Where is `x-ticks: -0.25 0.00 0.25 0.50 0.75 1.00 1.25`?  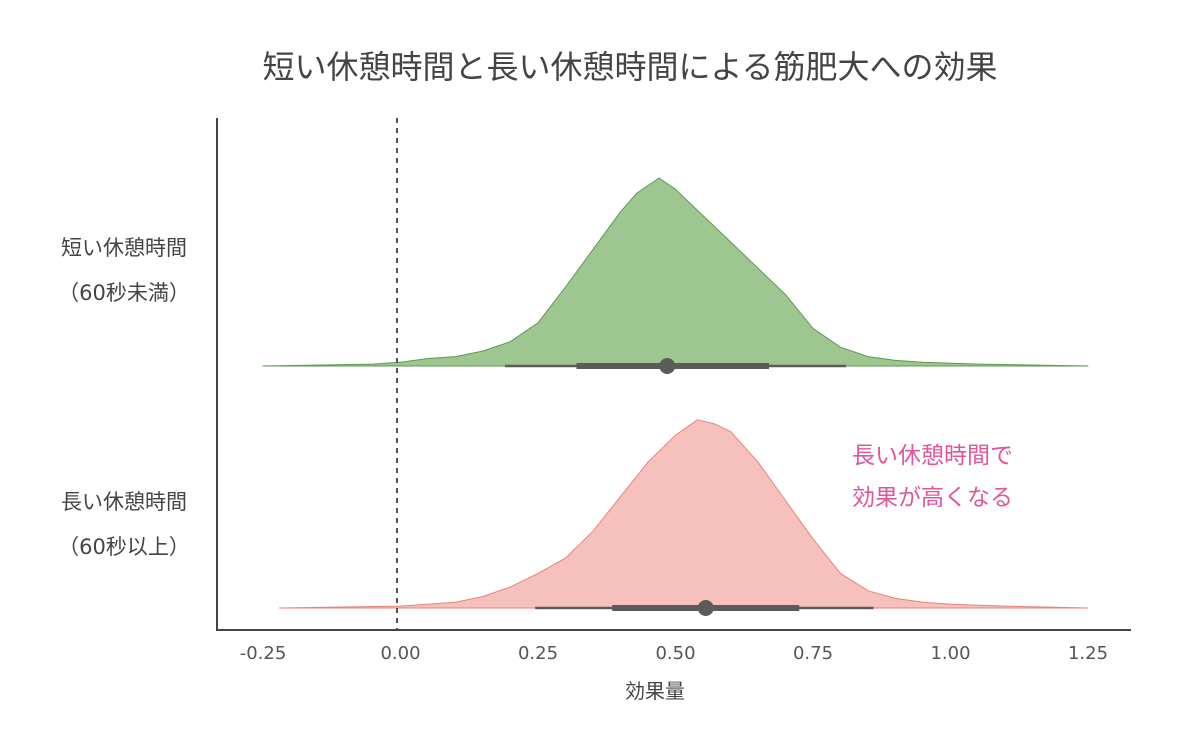 x-ticks: -0.25 0.00 0.25 0.50 0.75 1.00 1.25 is located at coordinates (674, 653).